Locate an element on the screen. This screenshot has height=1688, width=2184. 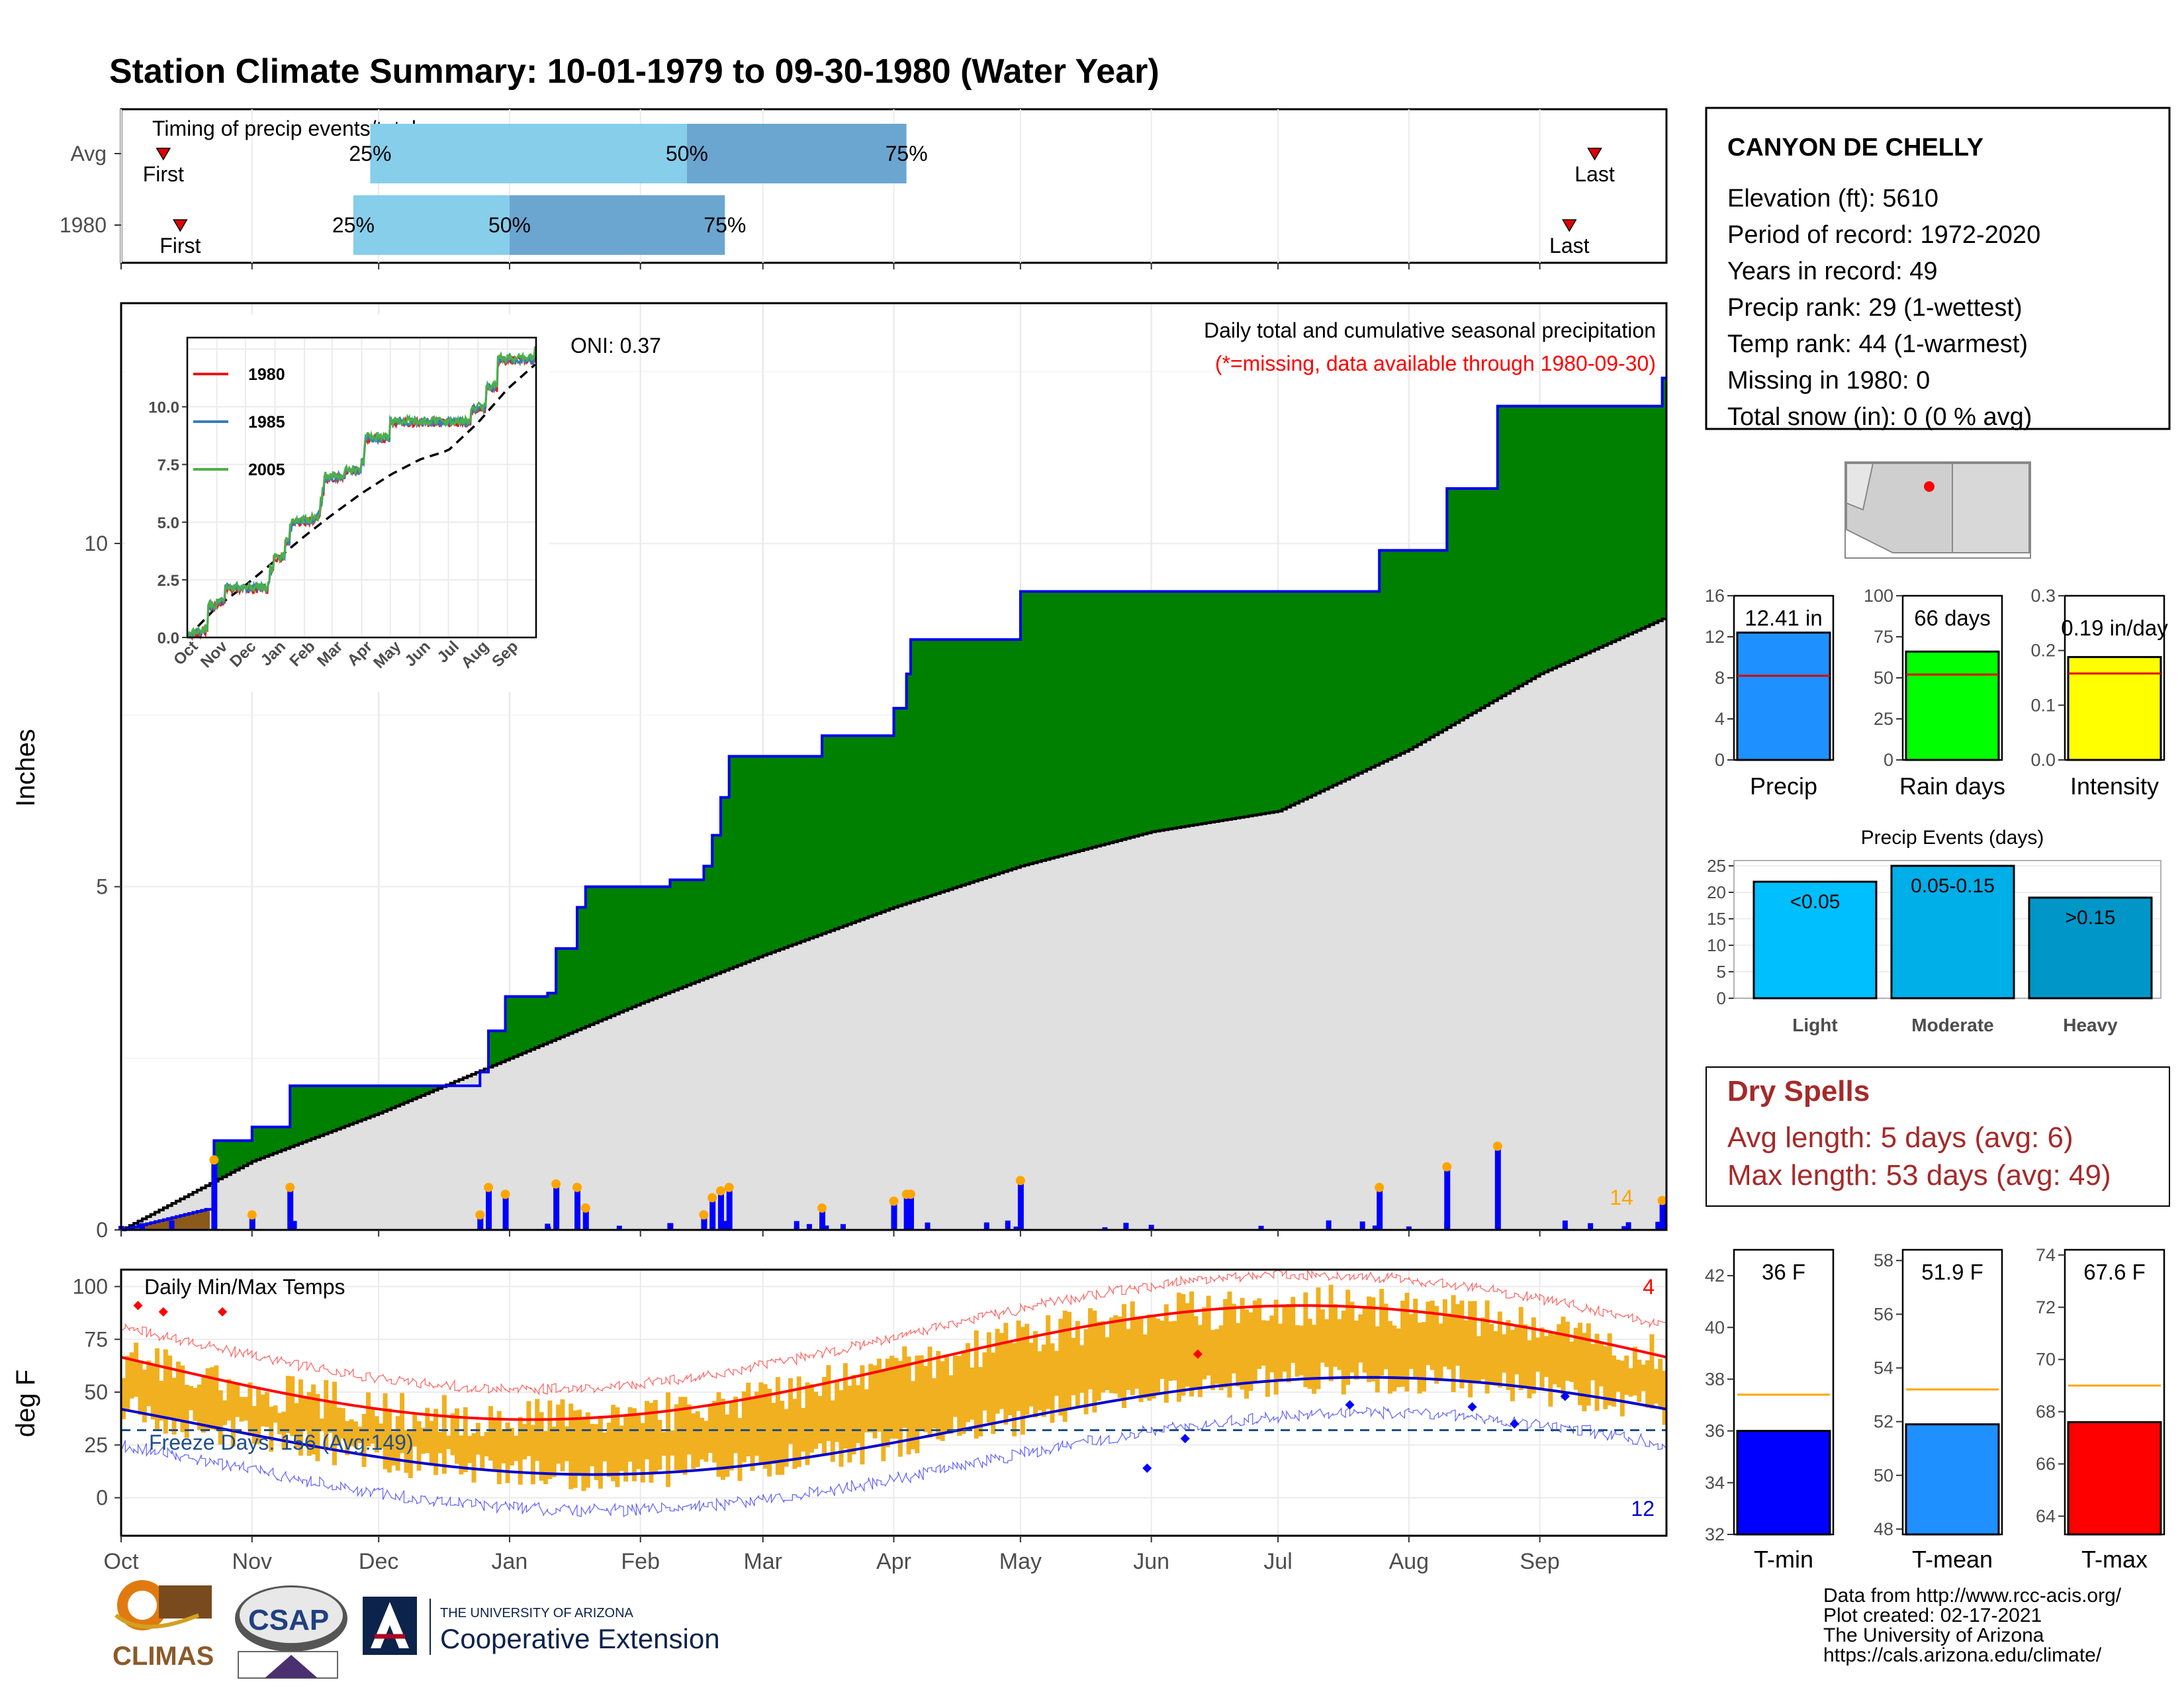
temp-summary-ytick-label: 38 is located at coordinates (1715, 1379).